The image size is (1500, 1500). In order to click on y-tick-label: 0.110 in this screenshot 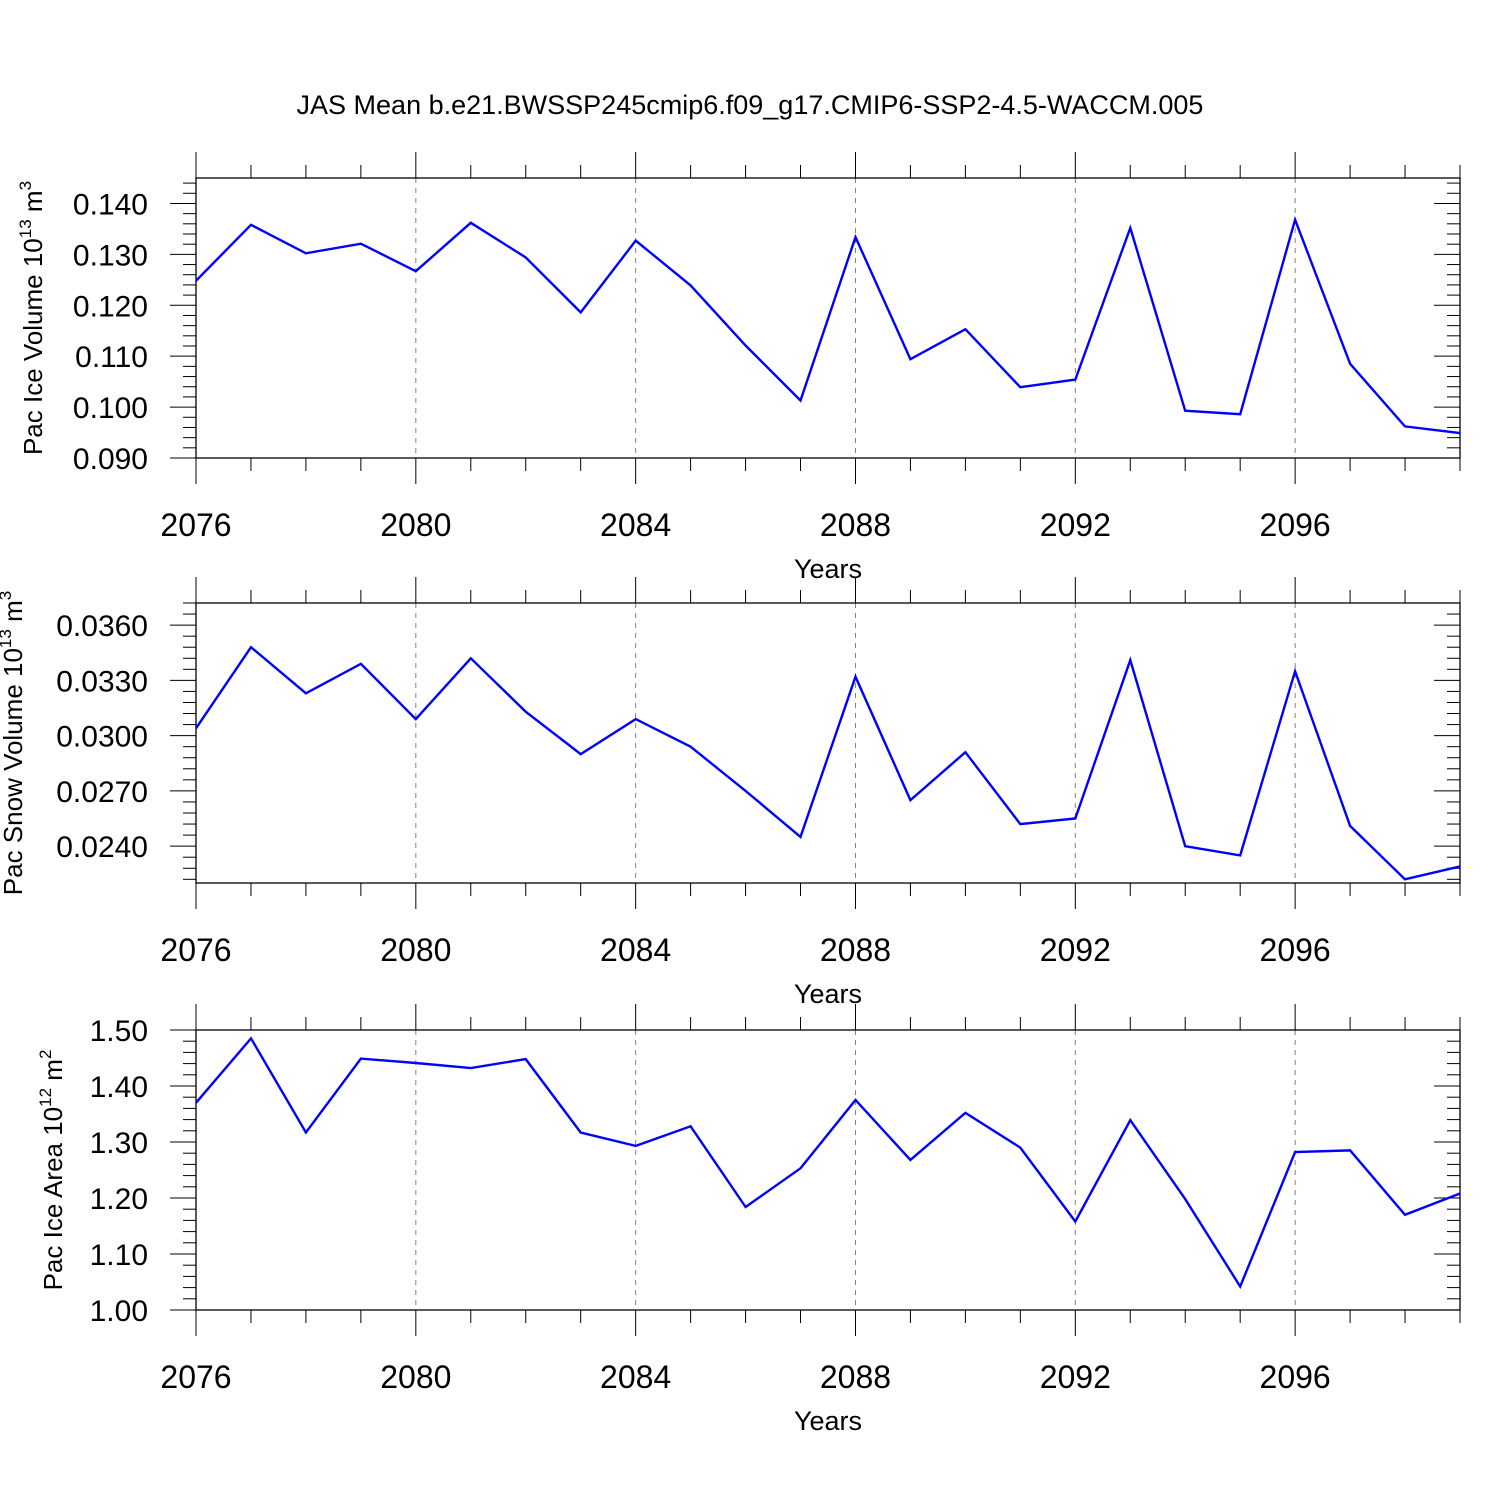, I will do `click(111, 357)`.